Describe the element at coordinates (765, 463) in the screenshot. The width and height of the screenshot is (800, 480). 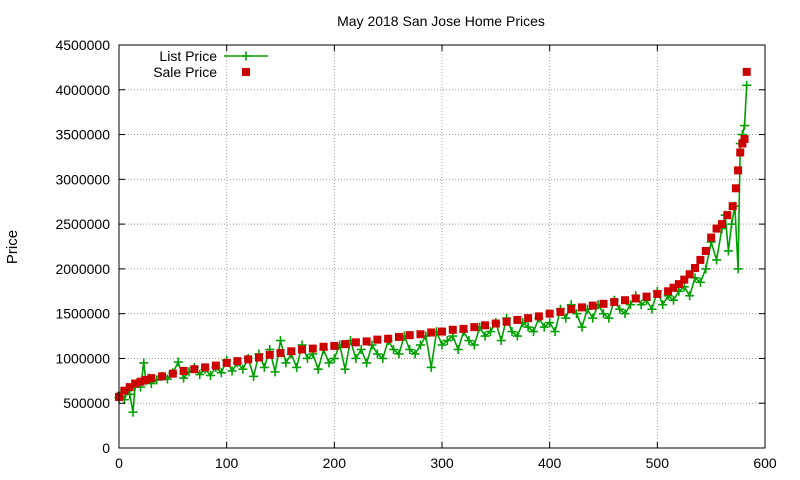
I see `x-tick-label: 600` at that location.